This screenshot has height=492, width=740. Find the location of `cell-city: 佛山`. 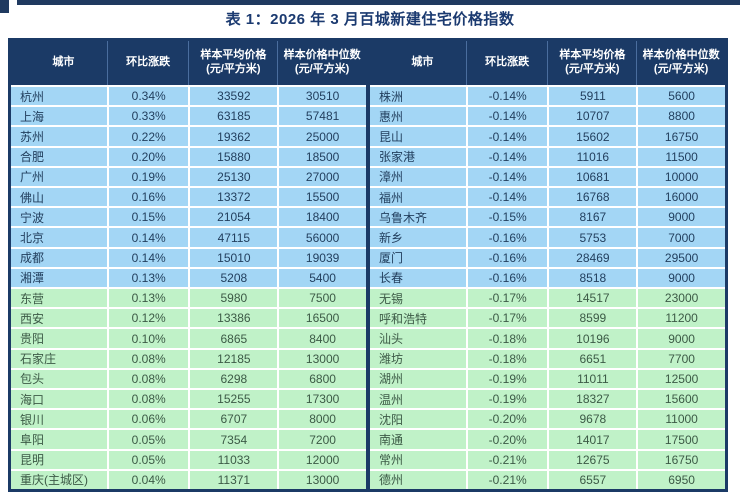

cell-city: 佛山 is located at coordinates (32, 197).